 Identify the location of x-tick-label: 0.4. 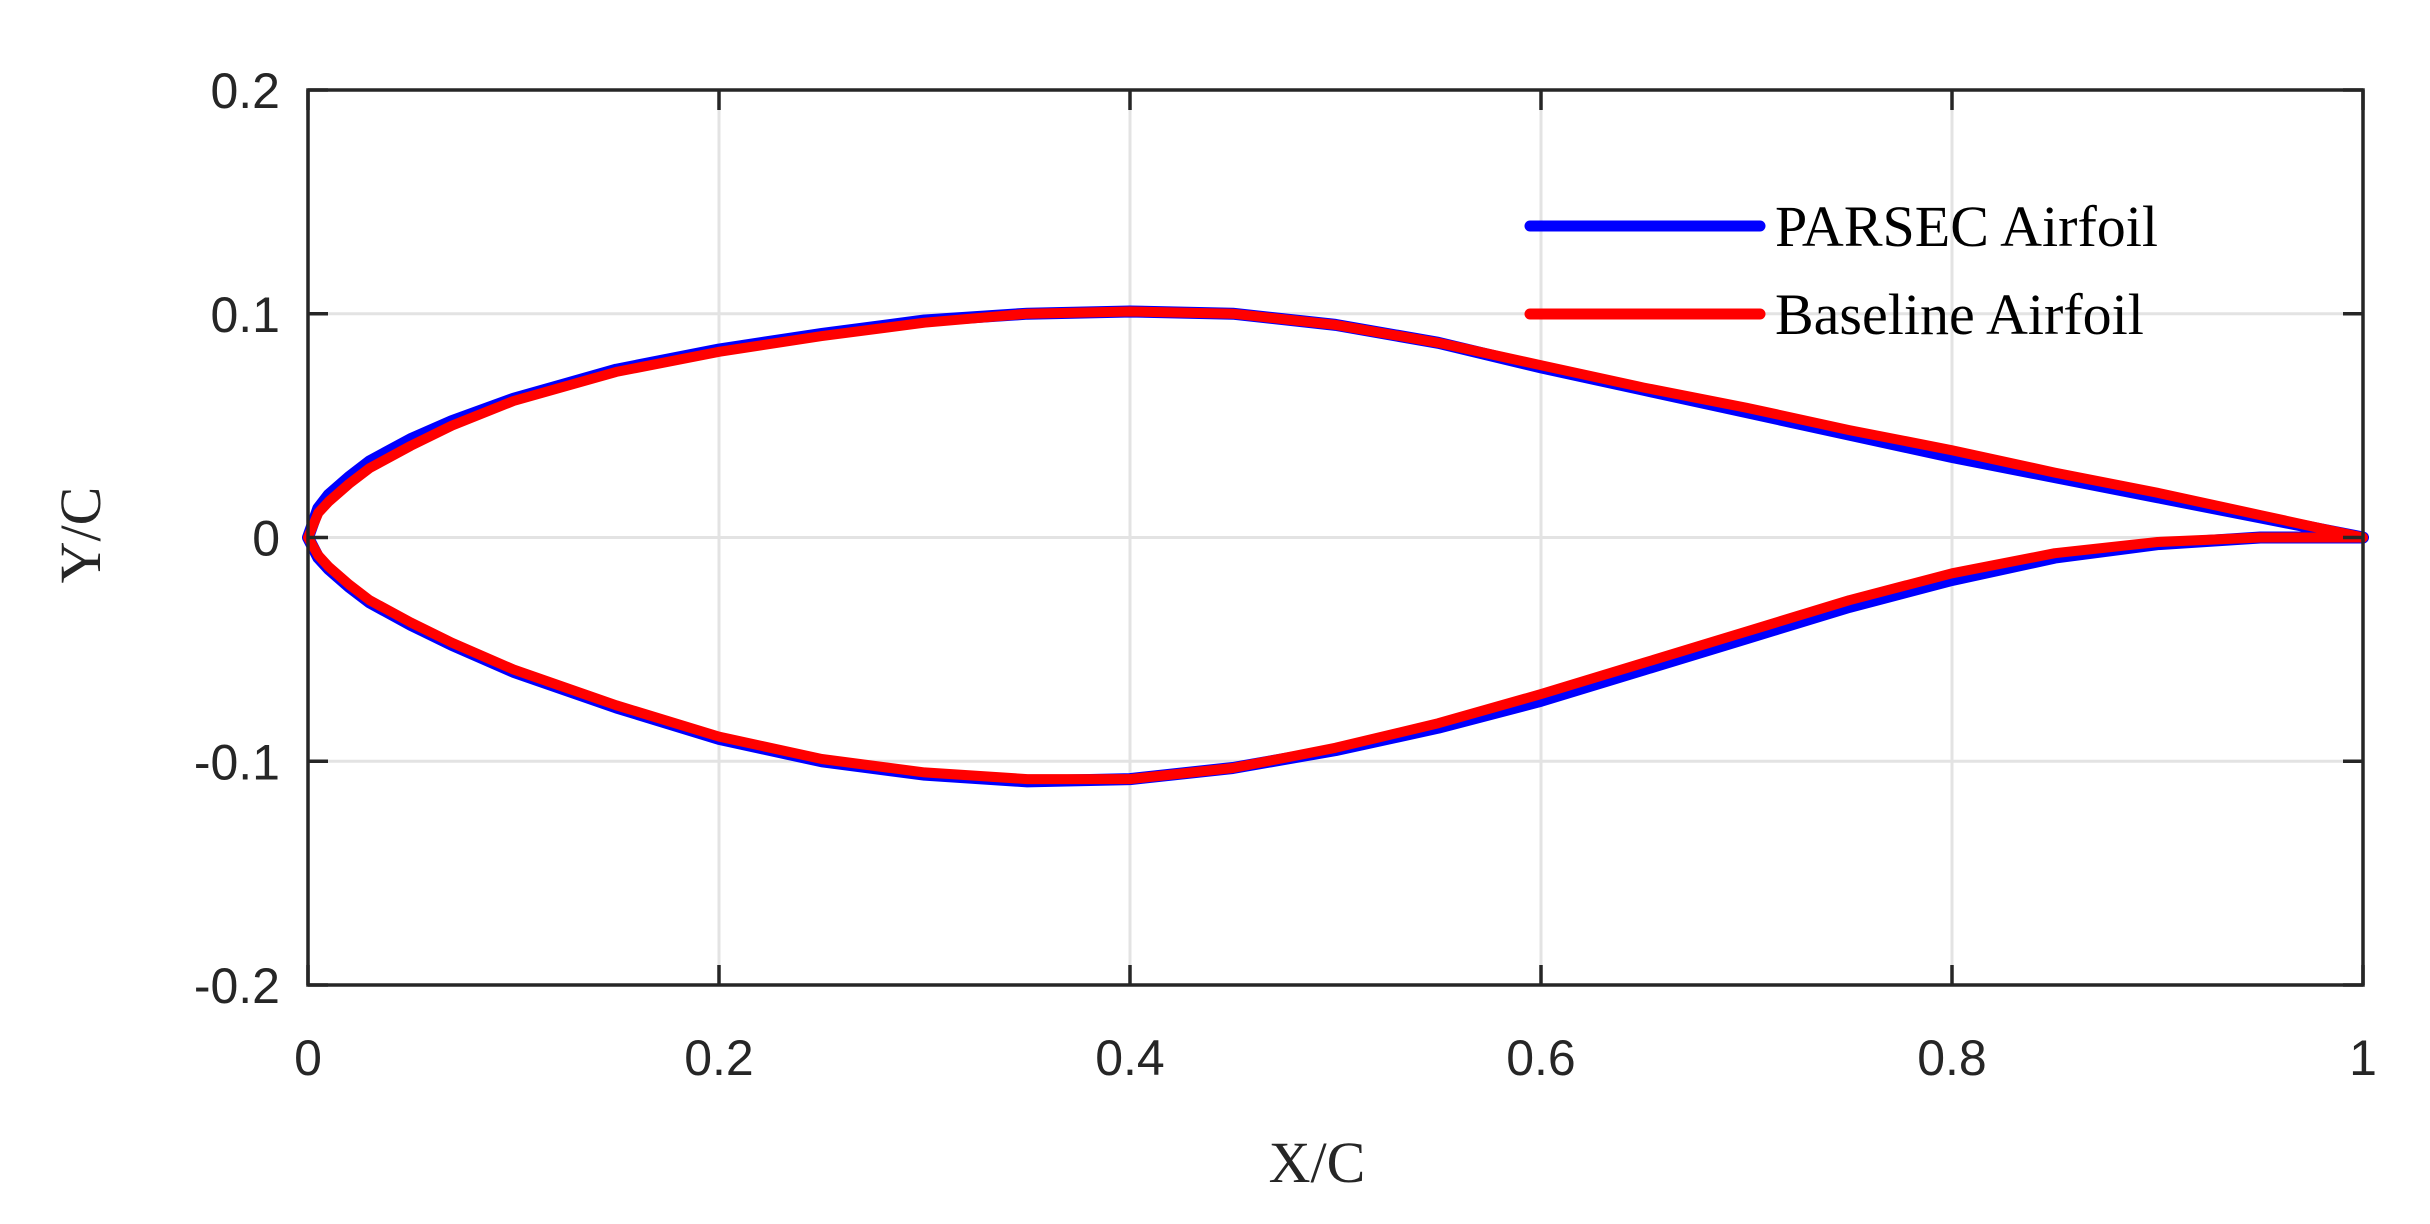
(1130, 1058).